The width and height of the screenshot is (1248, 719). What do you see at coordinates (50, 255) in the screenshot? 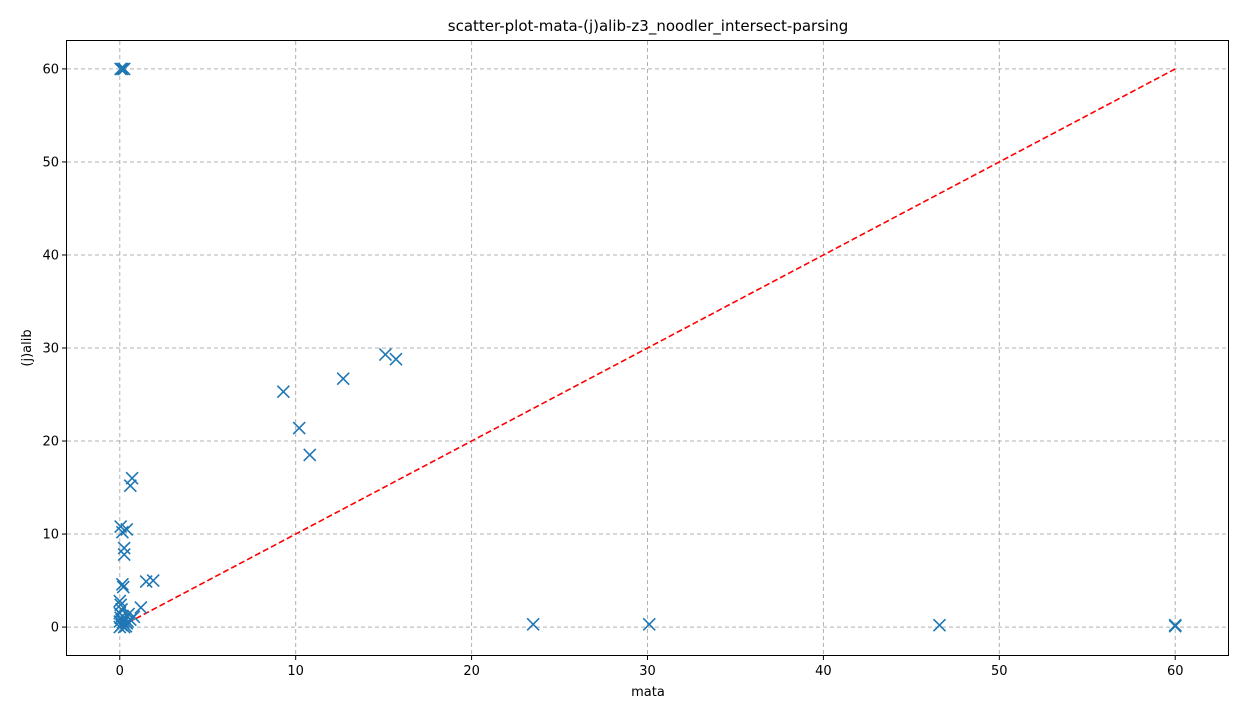
I see `y-tick-label: 40` at bounding box center [50, 255].